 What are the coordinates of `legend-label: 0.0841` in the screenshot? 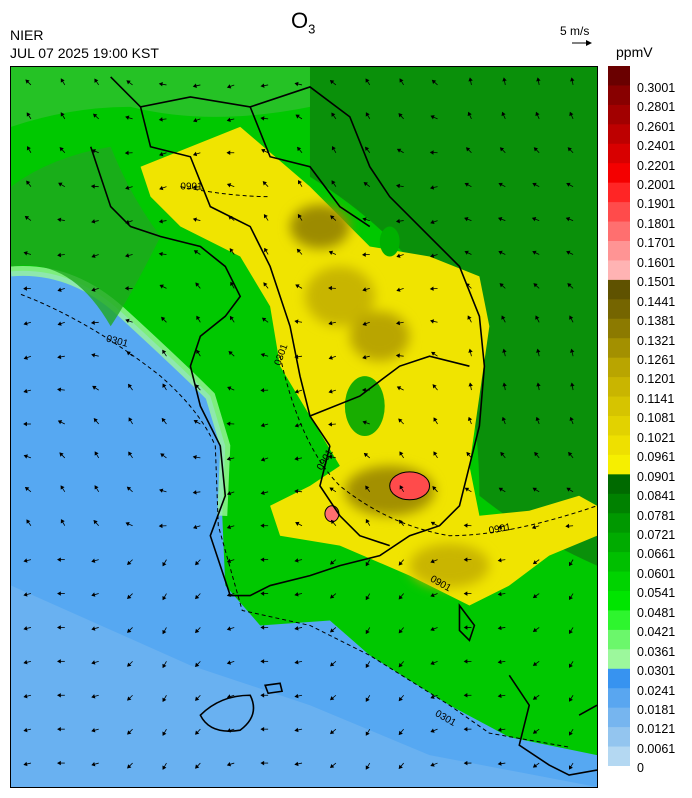 It's located at (656, 496).